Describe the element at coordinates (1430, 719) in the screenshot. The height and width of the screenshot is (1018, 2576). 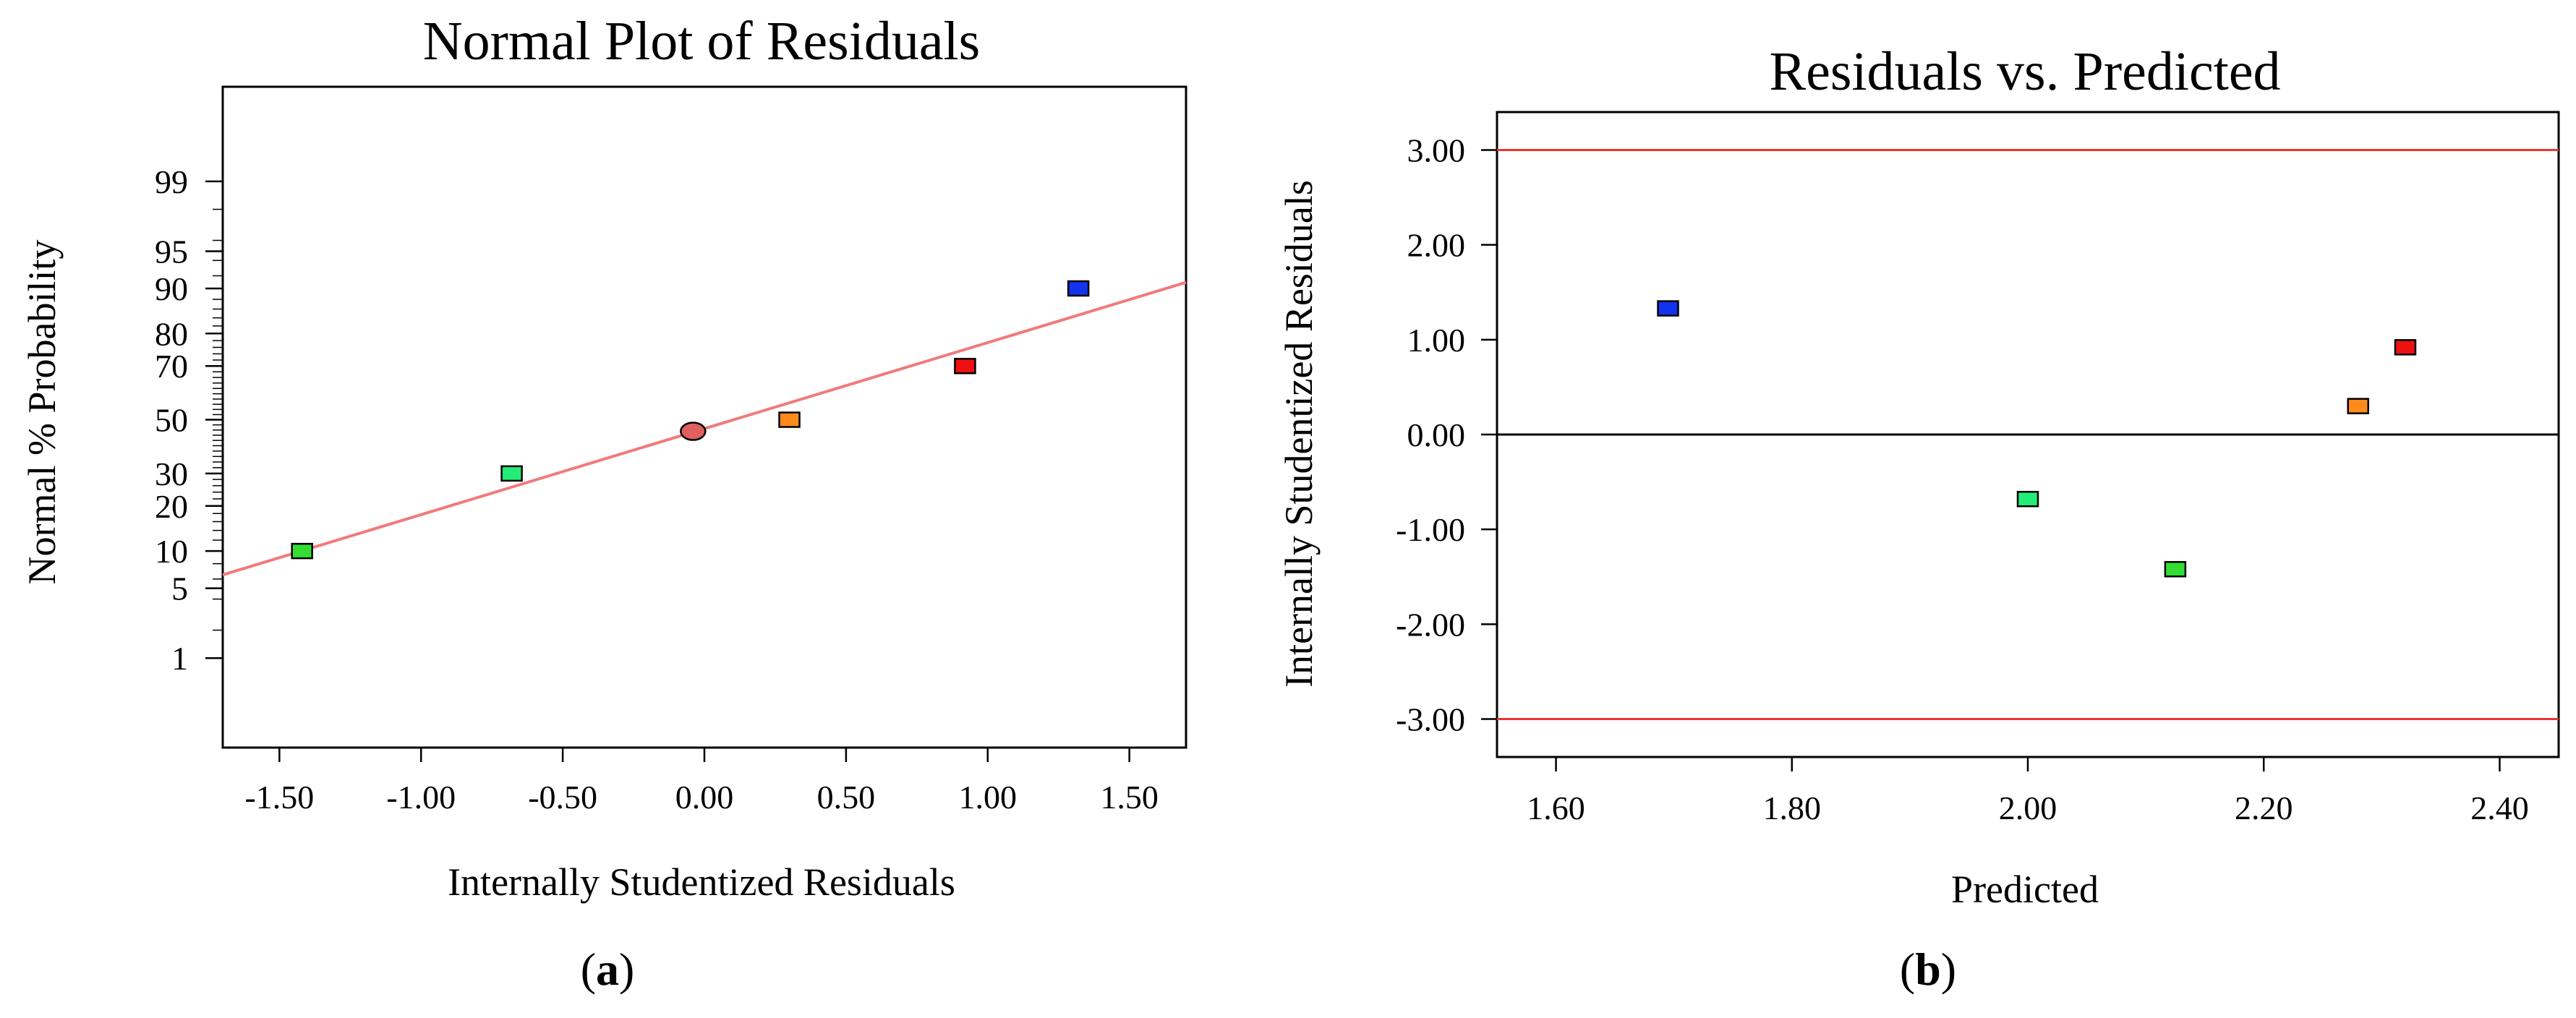
I see `chart-b-y-tick-label: -3.00` at that location.